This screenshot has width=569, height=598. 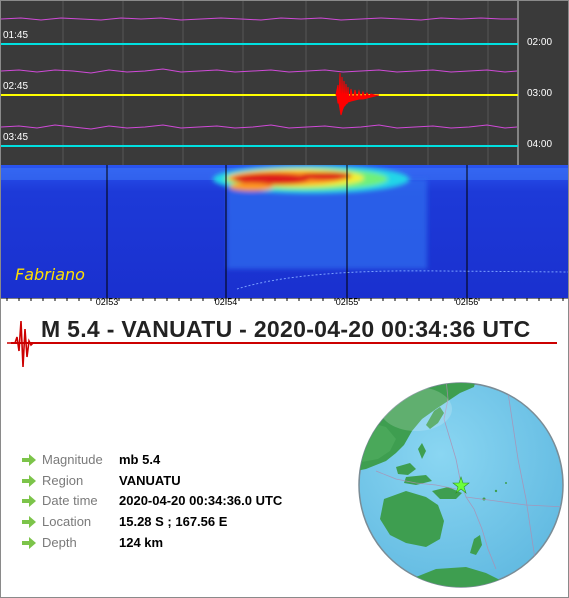 I want to click on epicenter-star-icon, so click(x=461, y=485).